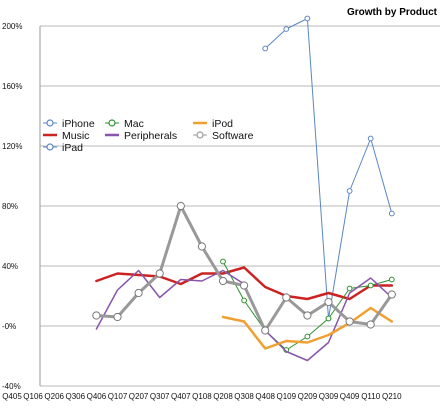  Describe the element at coordinates (265, 396) in the screenshot. I see `x-tick-label: Q408` at that location.